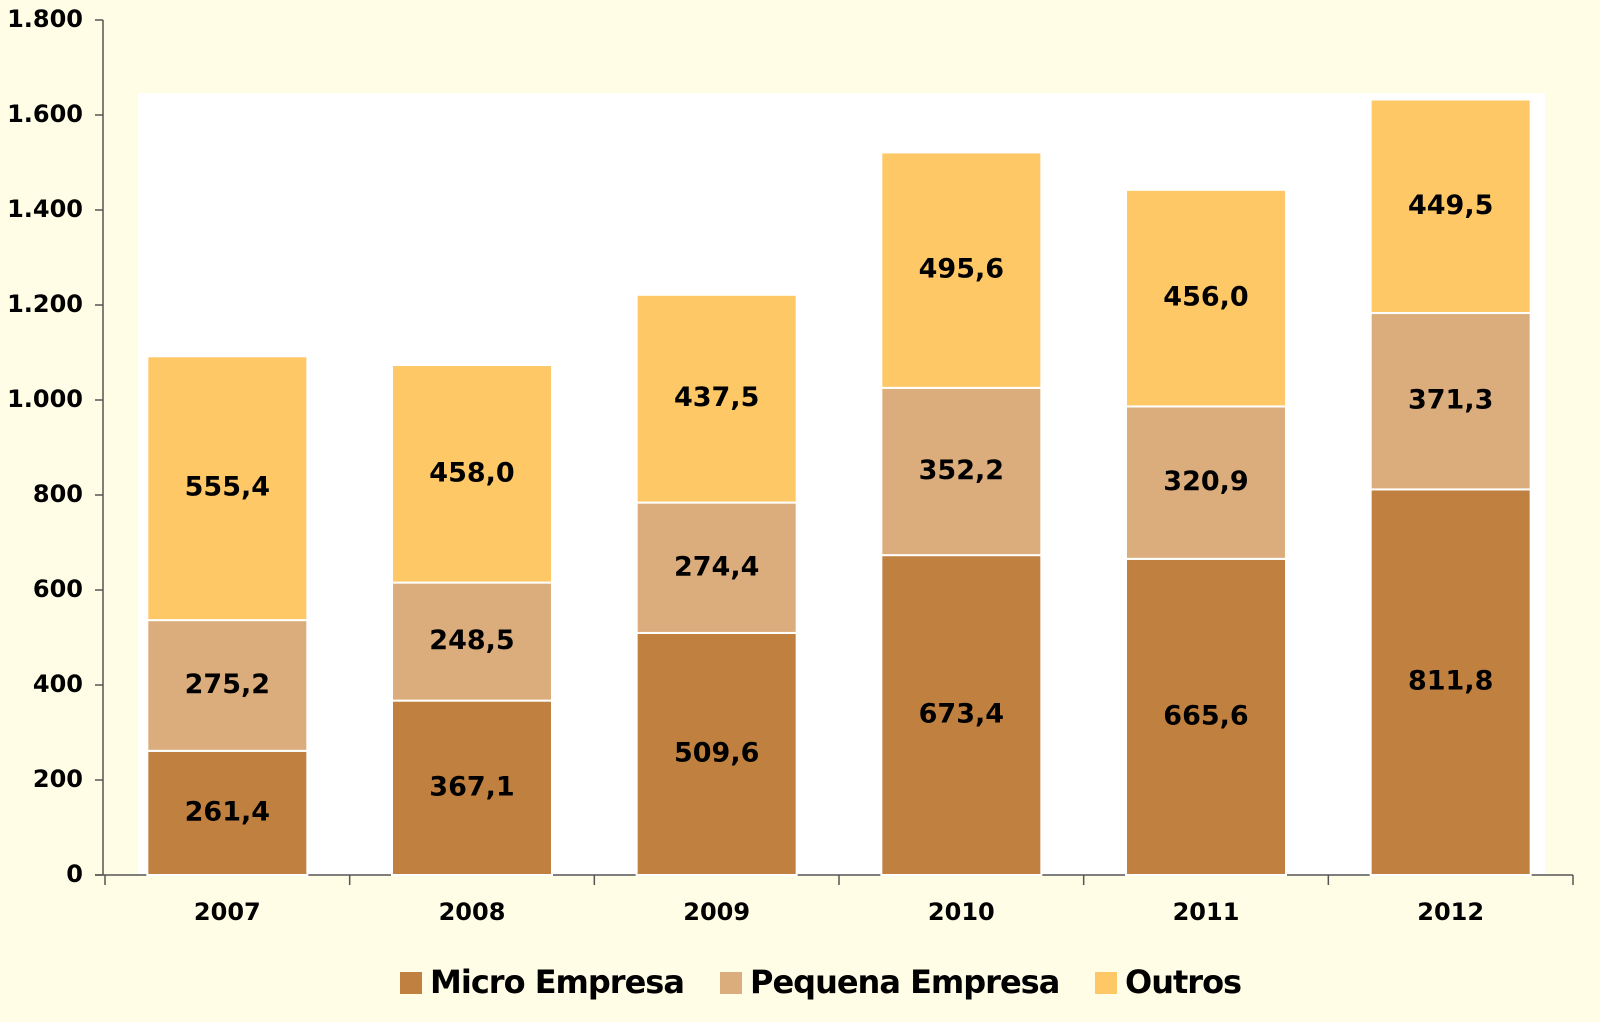 The image size is (1600, 1022). I want to click on x-tick-label: 2009, so click(716, 912).